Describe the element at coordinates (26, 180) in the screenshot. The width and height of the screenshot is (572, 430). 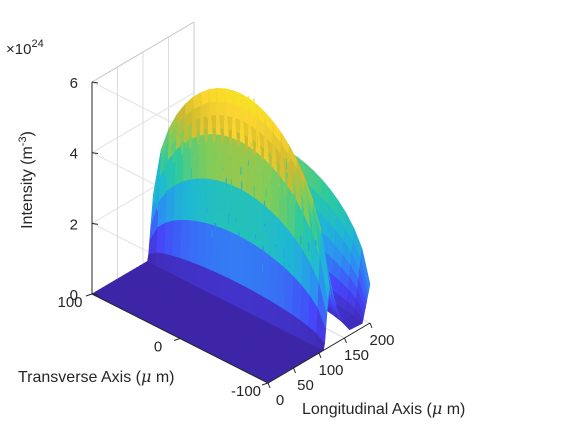
I see `z-axis-label: Intensity (m-3)` at that location.